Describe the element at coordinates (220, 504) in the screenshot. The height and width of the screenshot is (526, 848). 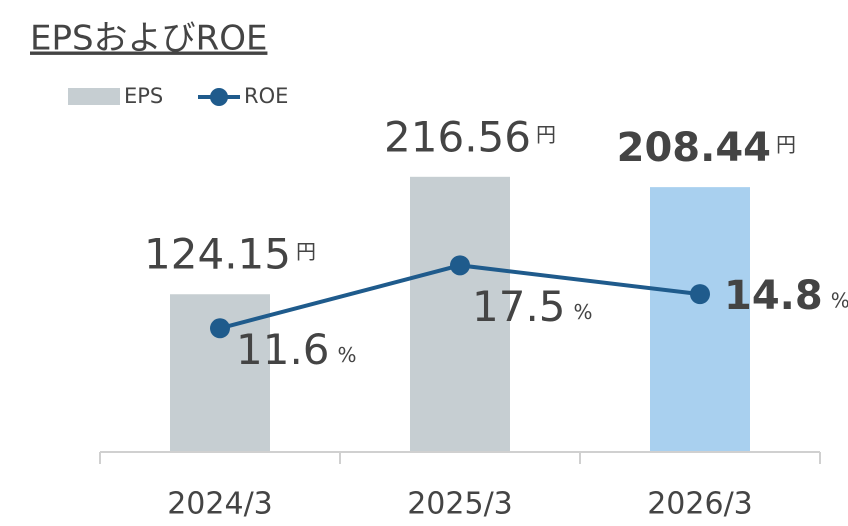
I see `x-tick-label: 2024/3` at that location.